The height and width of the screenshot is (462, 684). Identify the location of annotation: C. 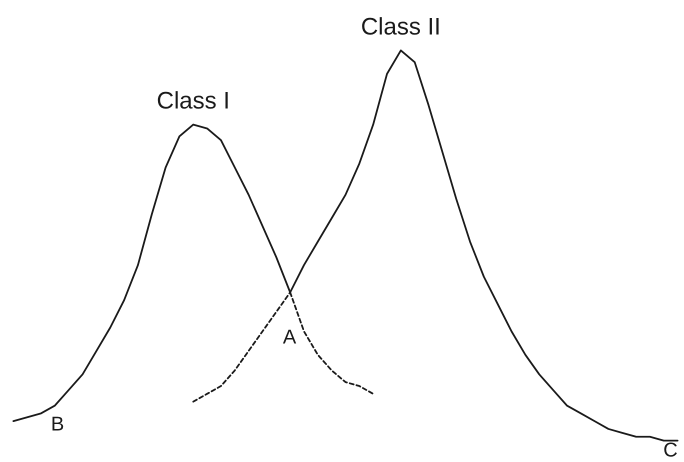
(670, 451).